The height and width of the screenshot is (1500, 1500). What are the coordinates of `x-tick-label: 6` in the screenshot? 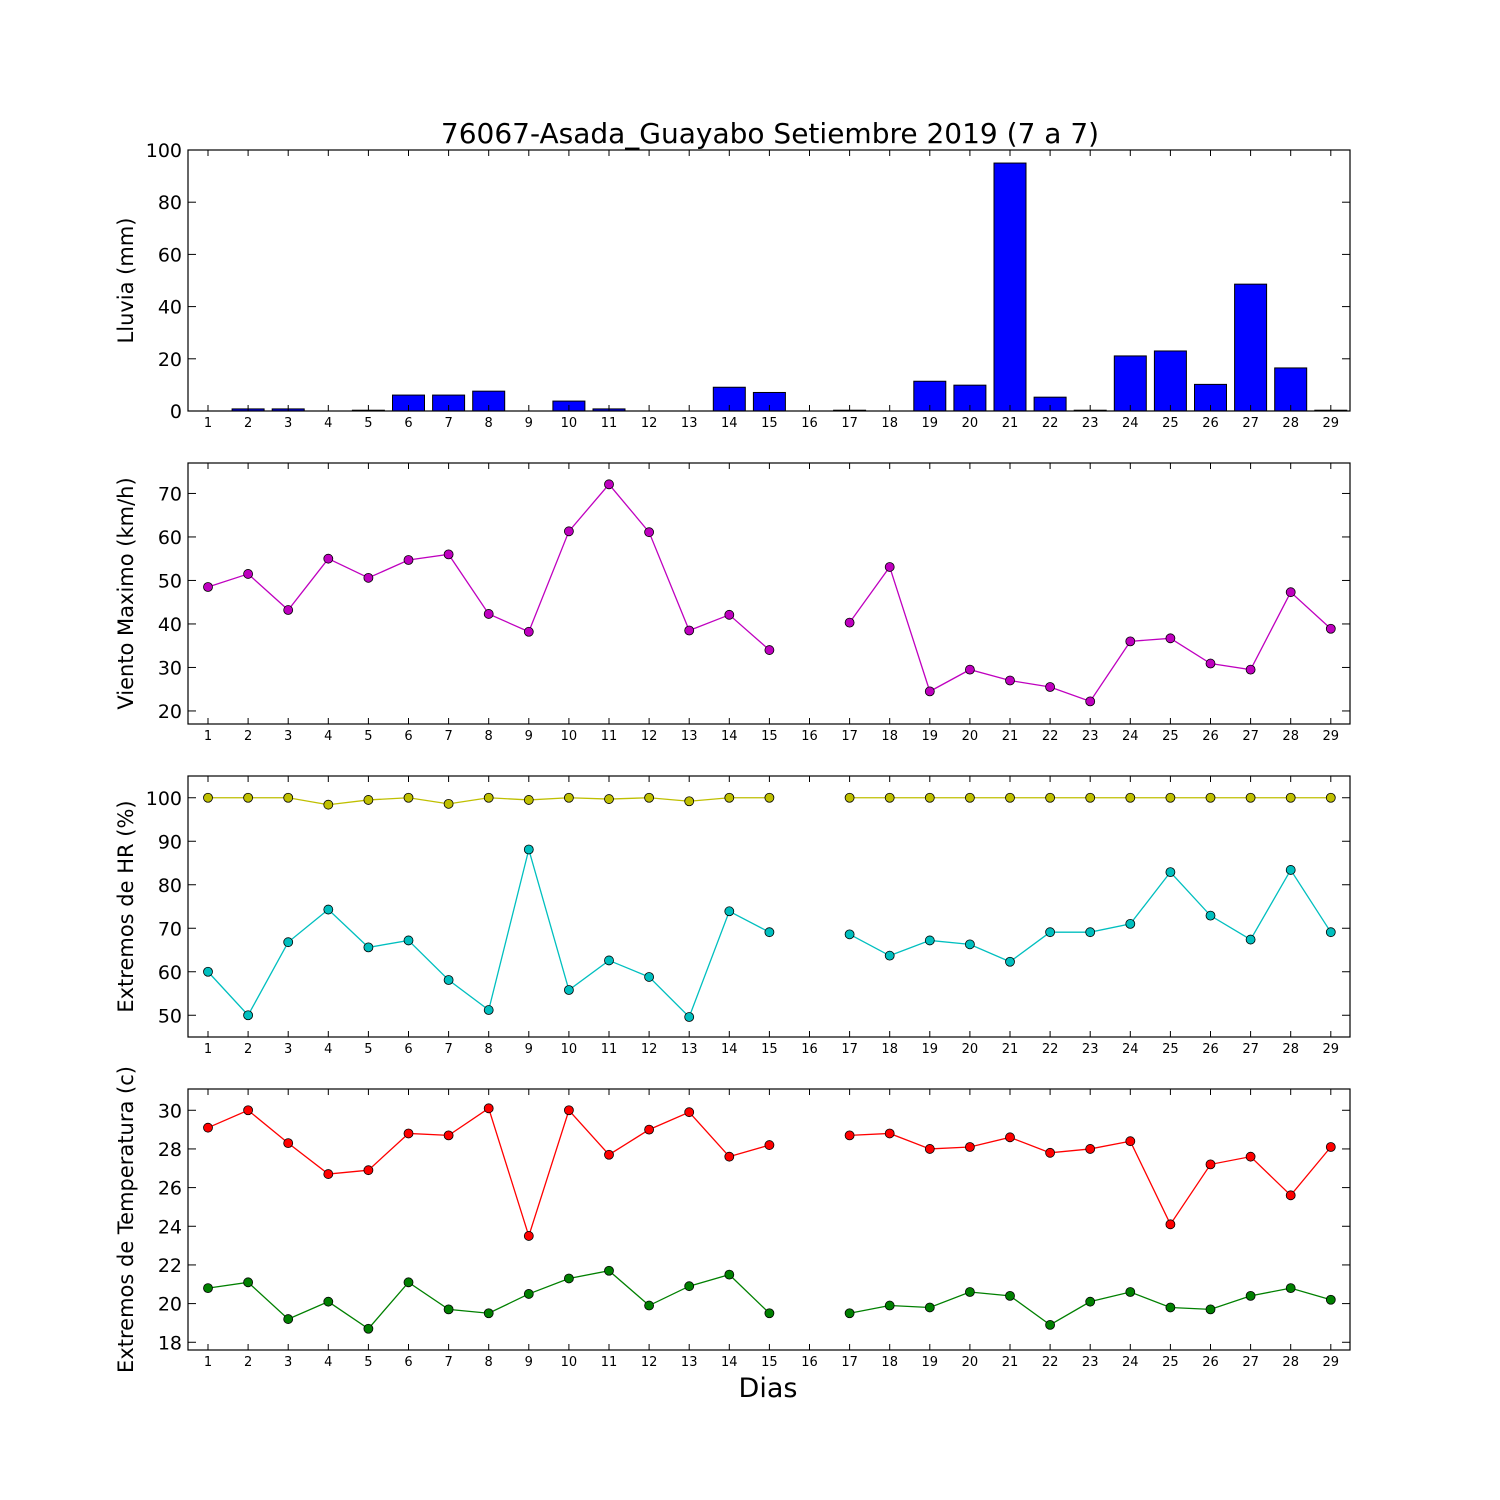 It's located at (408, 736).